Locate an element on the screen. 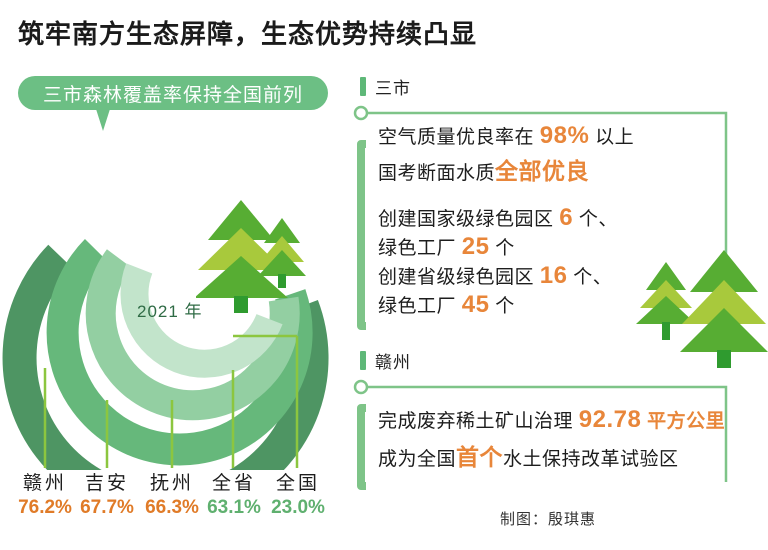 This screenshot has height=550, width=768. tree-illustration-right is located at coordinates (698, 309).